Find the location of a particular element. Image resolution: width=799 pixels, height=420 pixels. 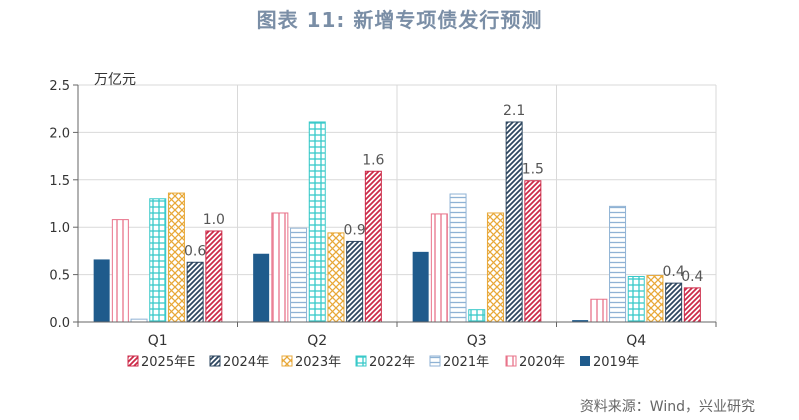

bar-2021年-Q2 is located at coordinates (299, 275).